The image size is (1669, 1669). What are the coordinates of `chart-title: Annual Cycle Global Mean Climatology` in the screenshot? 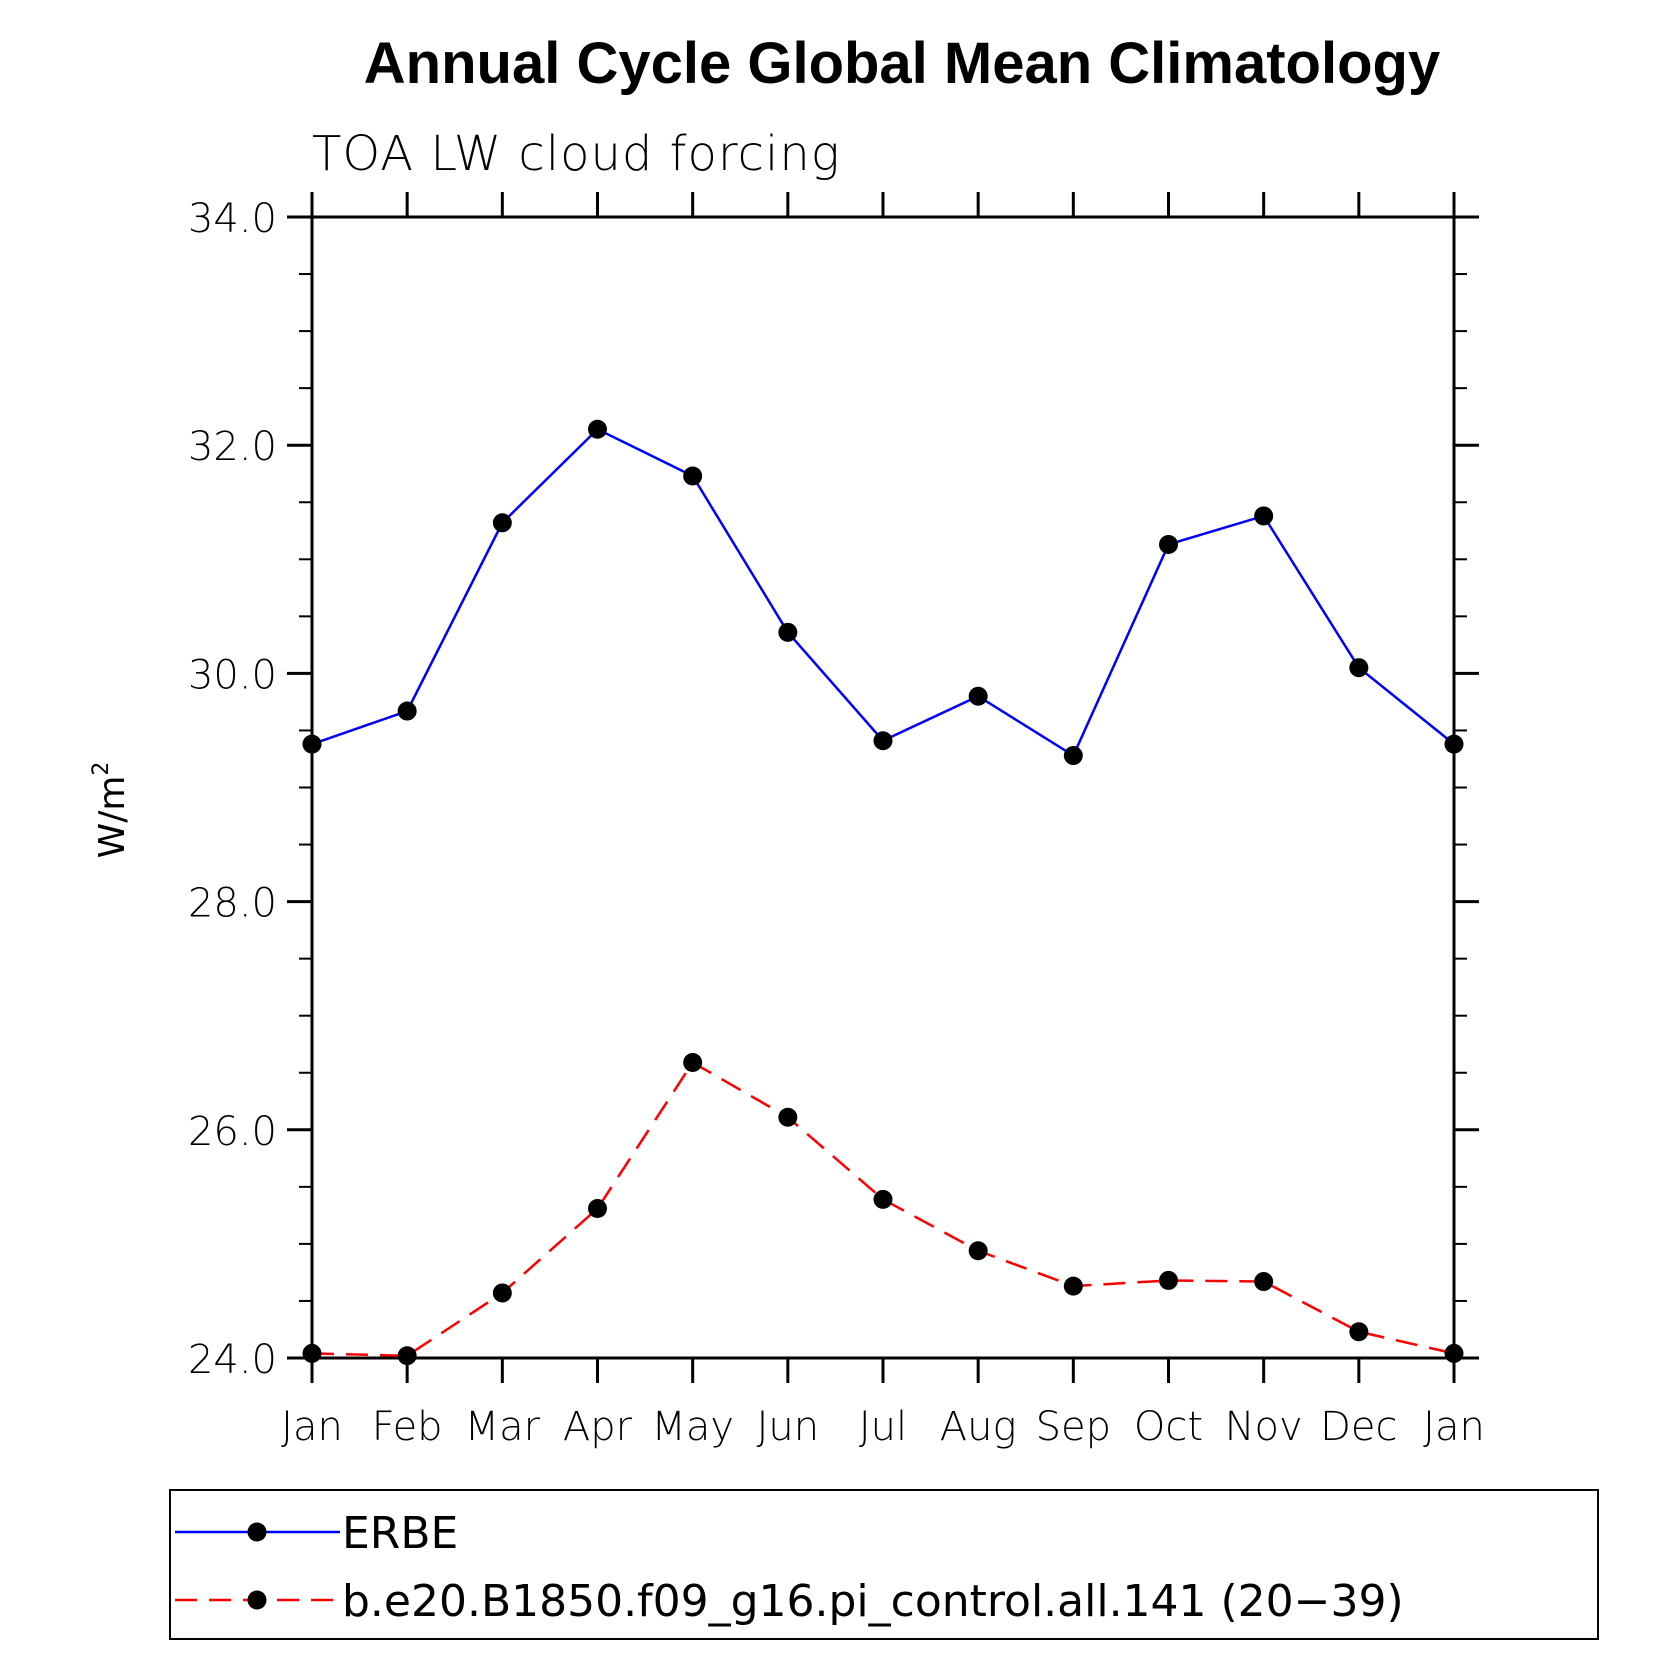 It's located at (902, 63).